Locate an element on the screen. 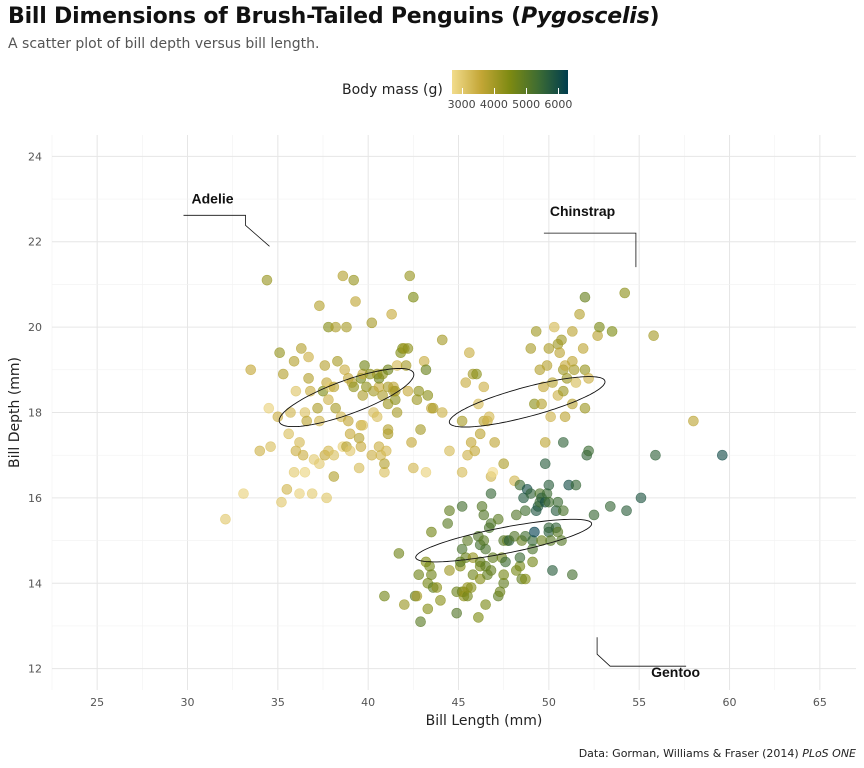 This screenshot has width=864, height=768. y-tick-label: 24 is located at coordinates (35, 156).